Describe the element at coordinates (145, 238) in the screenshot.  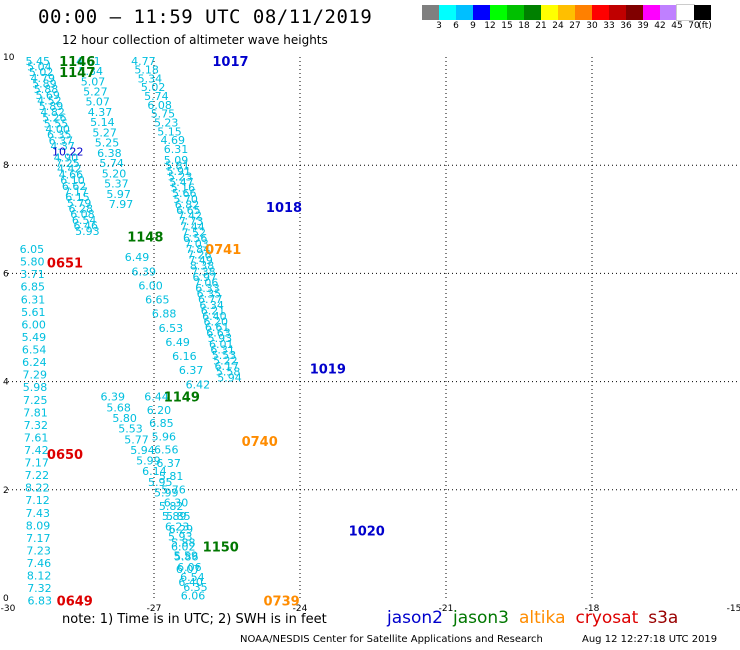
I see `pass-time-label: 1148` at that location.